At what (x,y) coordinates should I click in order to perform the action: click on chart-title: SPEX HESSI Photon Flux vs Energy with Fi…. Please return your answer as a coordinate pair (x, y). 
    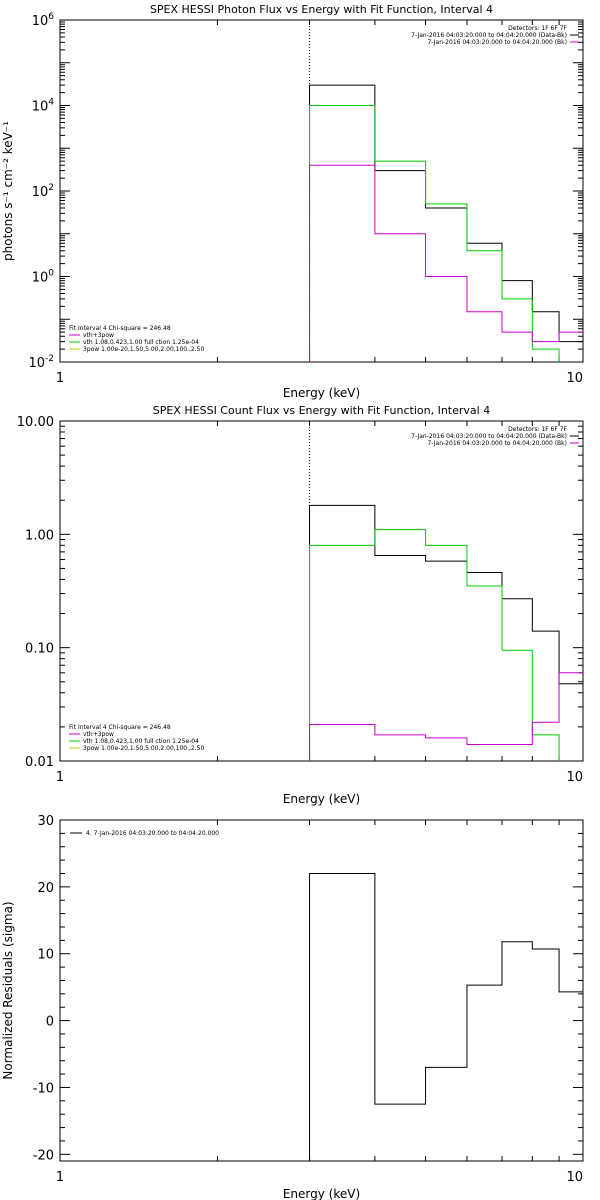
    Looking at the image, I should click on (321, 9).